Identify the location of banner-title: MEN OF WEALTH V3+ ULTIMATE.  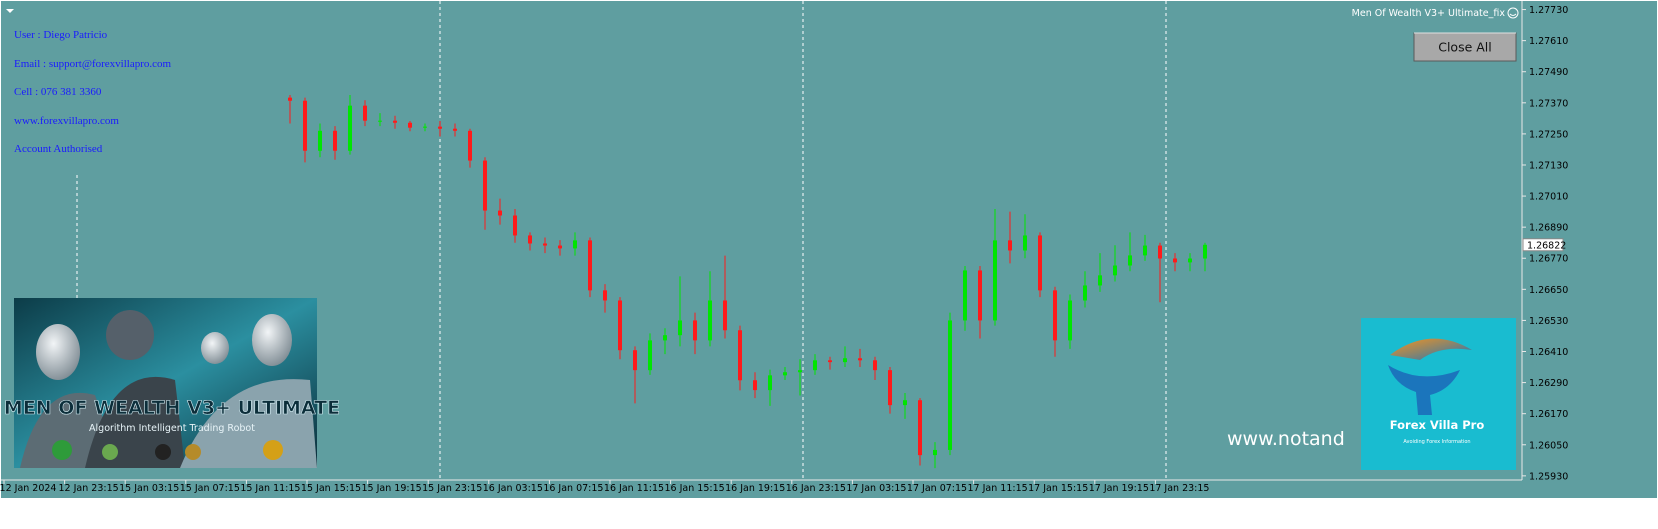
(172, 408).